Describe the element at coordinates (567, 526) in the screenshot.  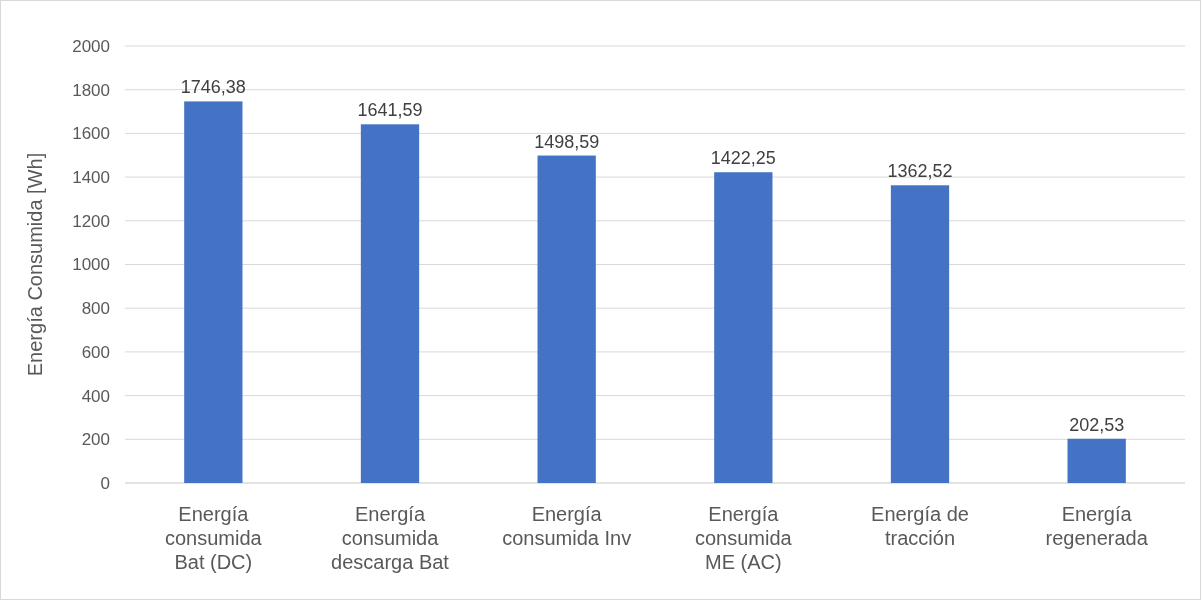
I see `x-tick-label: Energía consumida Inv` at that location.